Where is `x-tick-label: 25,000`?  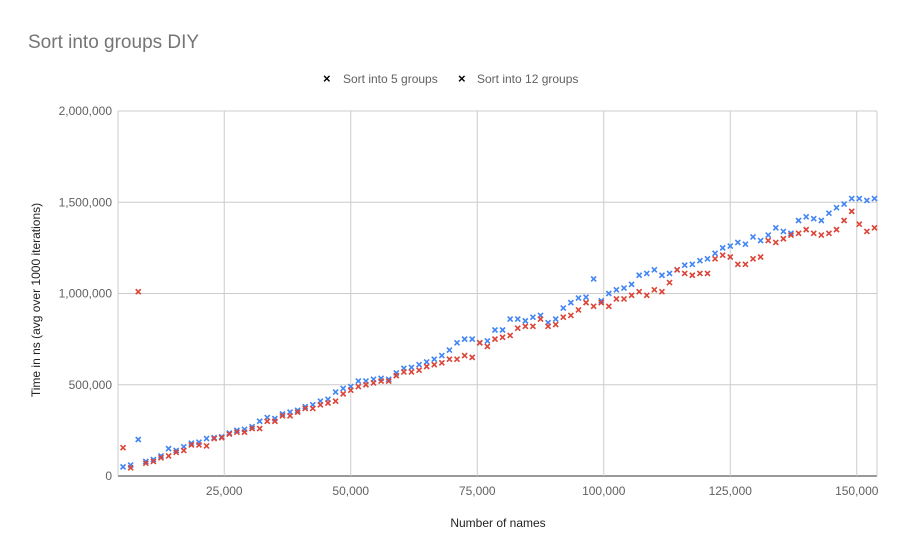 x-tick-label: 25,000 is located at coordinates (224, 491).